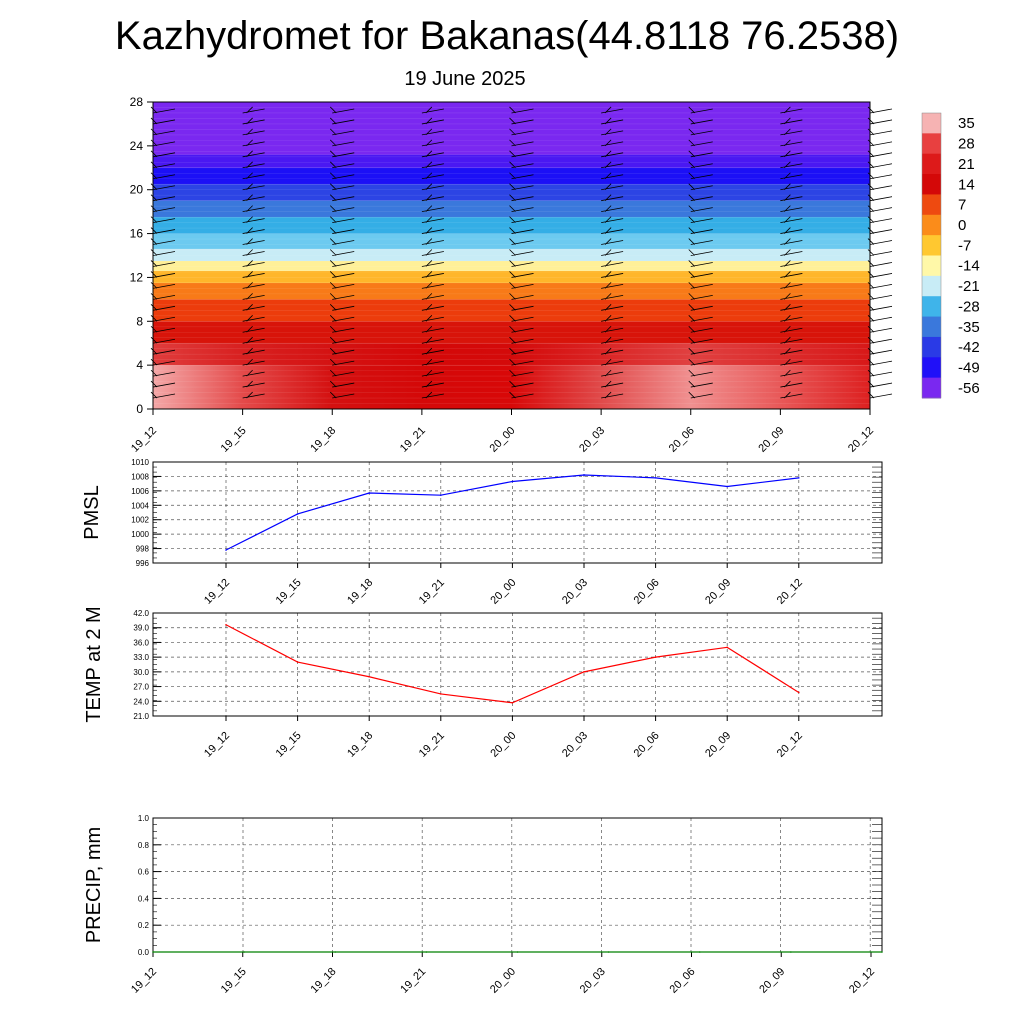  Describe the element at coordinates (141, 628) in the screenshot. I see `y-tick-label: 39.0` at that location.